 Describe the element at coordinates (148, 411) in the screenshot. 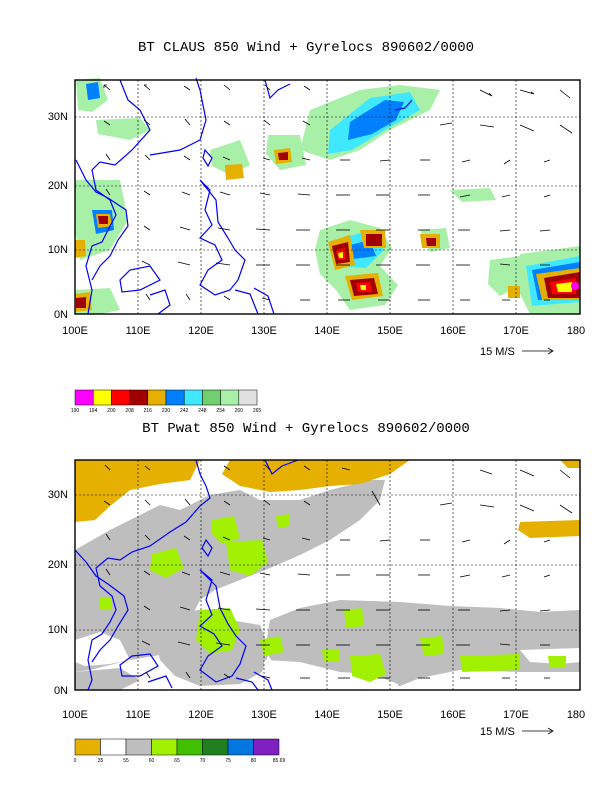

I see `colorbar-label: 216` at that location.